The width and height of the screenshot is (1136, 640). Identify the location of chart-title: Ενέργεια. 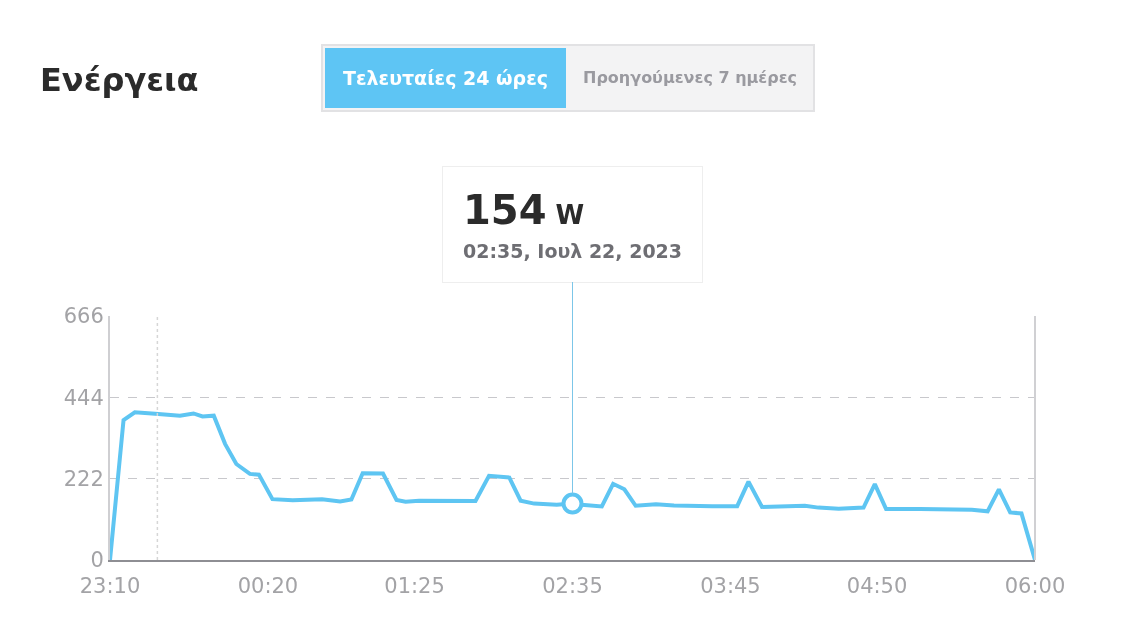
(119, 80).